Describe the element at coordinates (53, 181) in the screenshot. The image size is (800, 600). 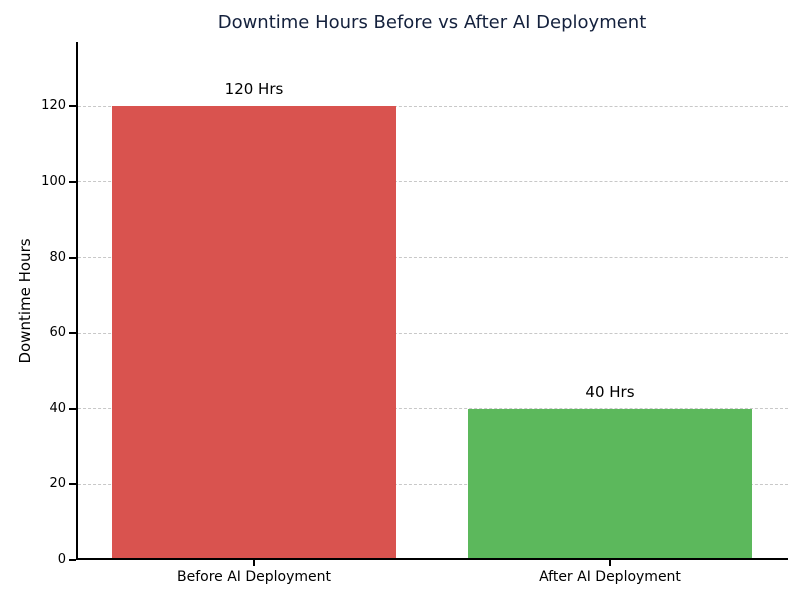
I see `y-tick-label: 100` at that location.